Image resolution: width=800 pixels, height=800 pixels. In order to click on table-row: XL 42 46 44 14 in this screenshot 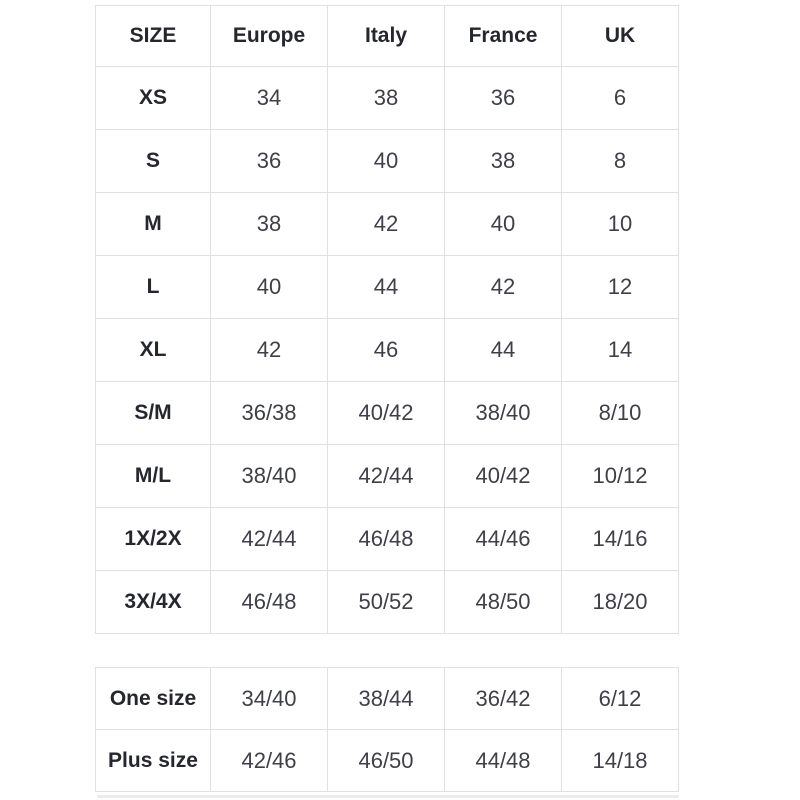, I will do `click(387, 350)`.